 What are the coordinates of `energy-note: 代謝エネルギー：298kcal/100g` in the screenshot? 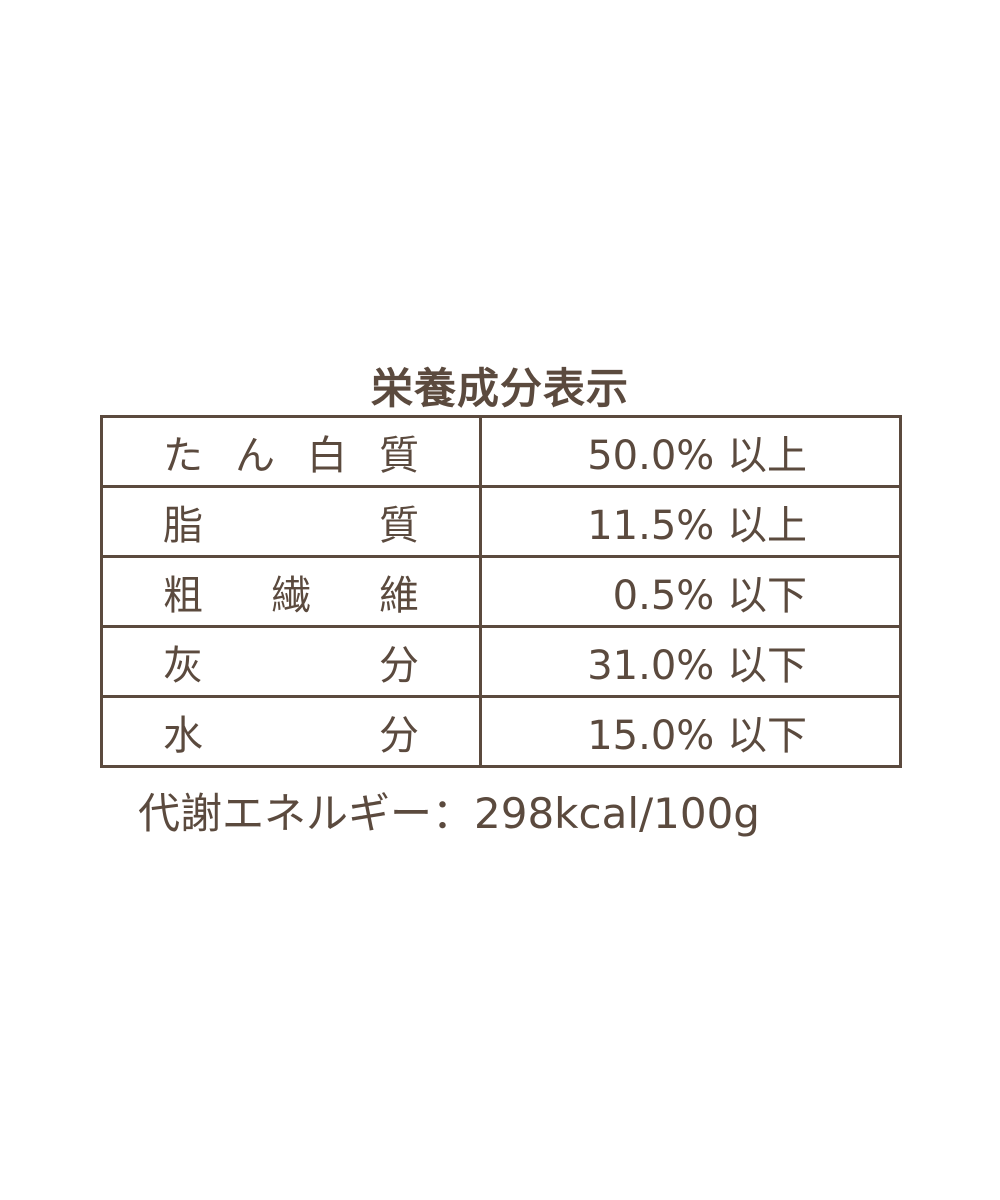 It's located at (449, 813).